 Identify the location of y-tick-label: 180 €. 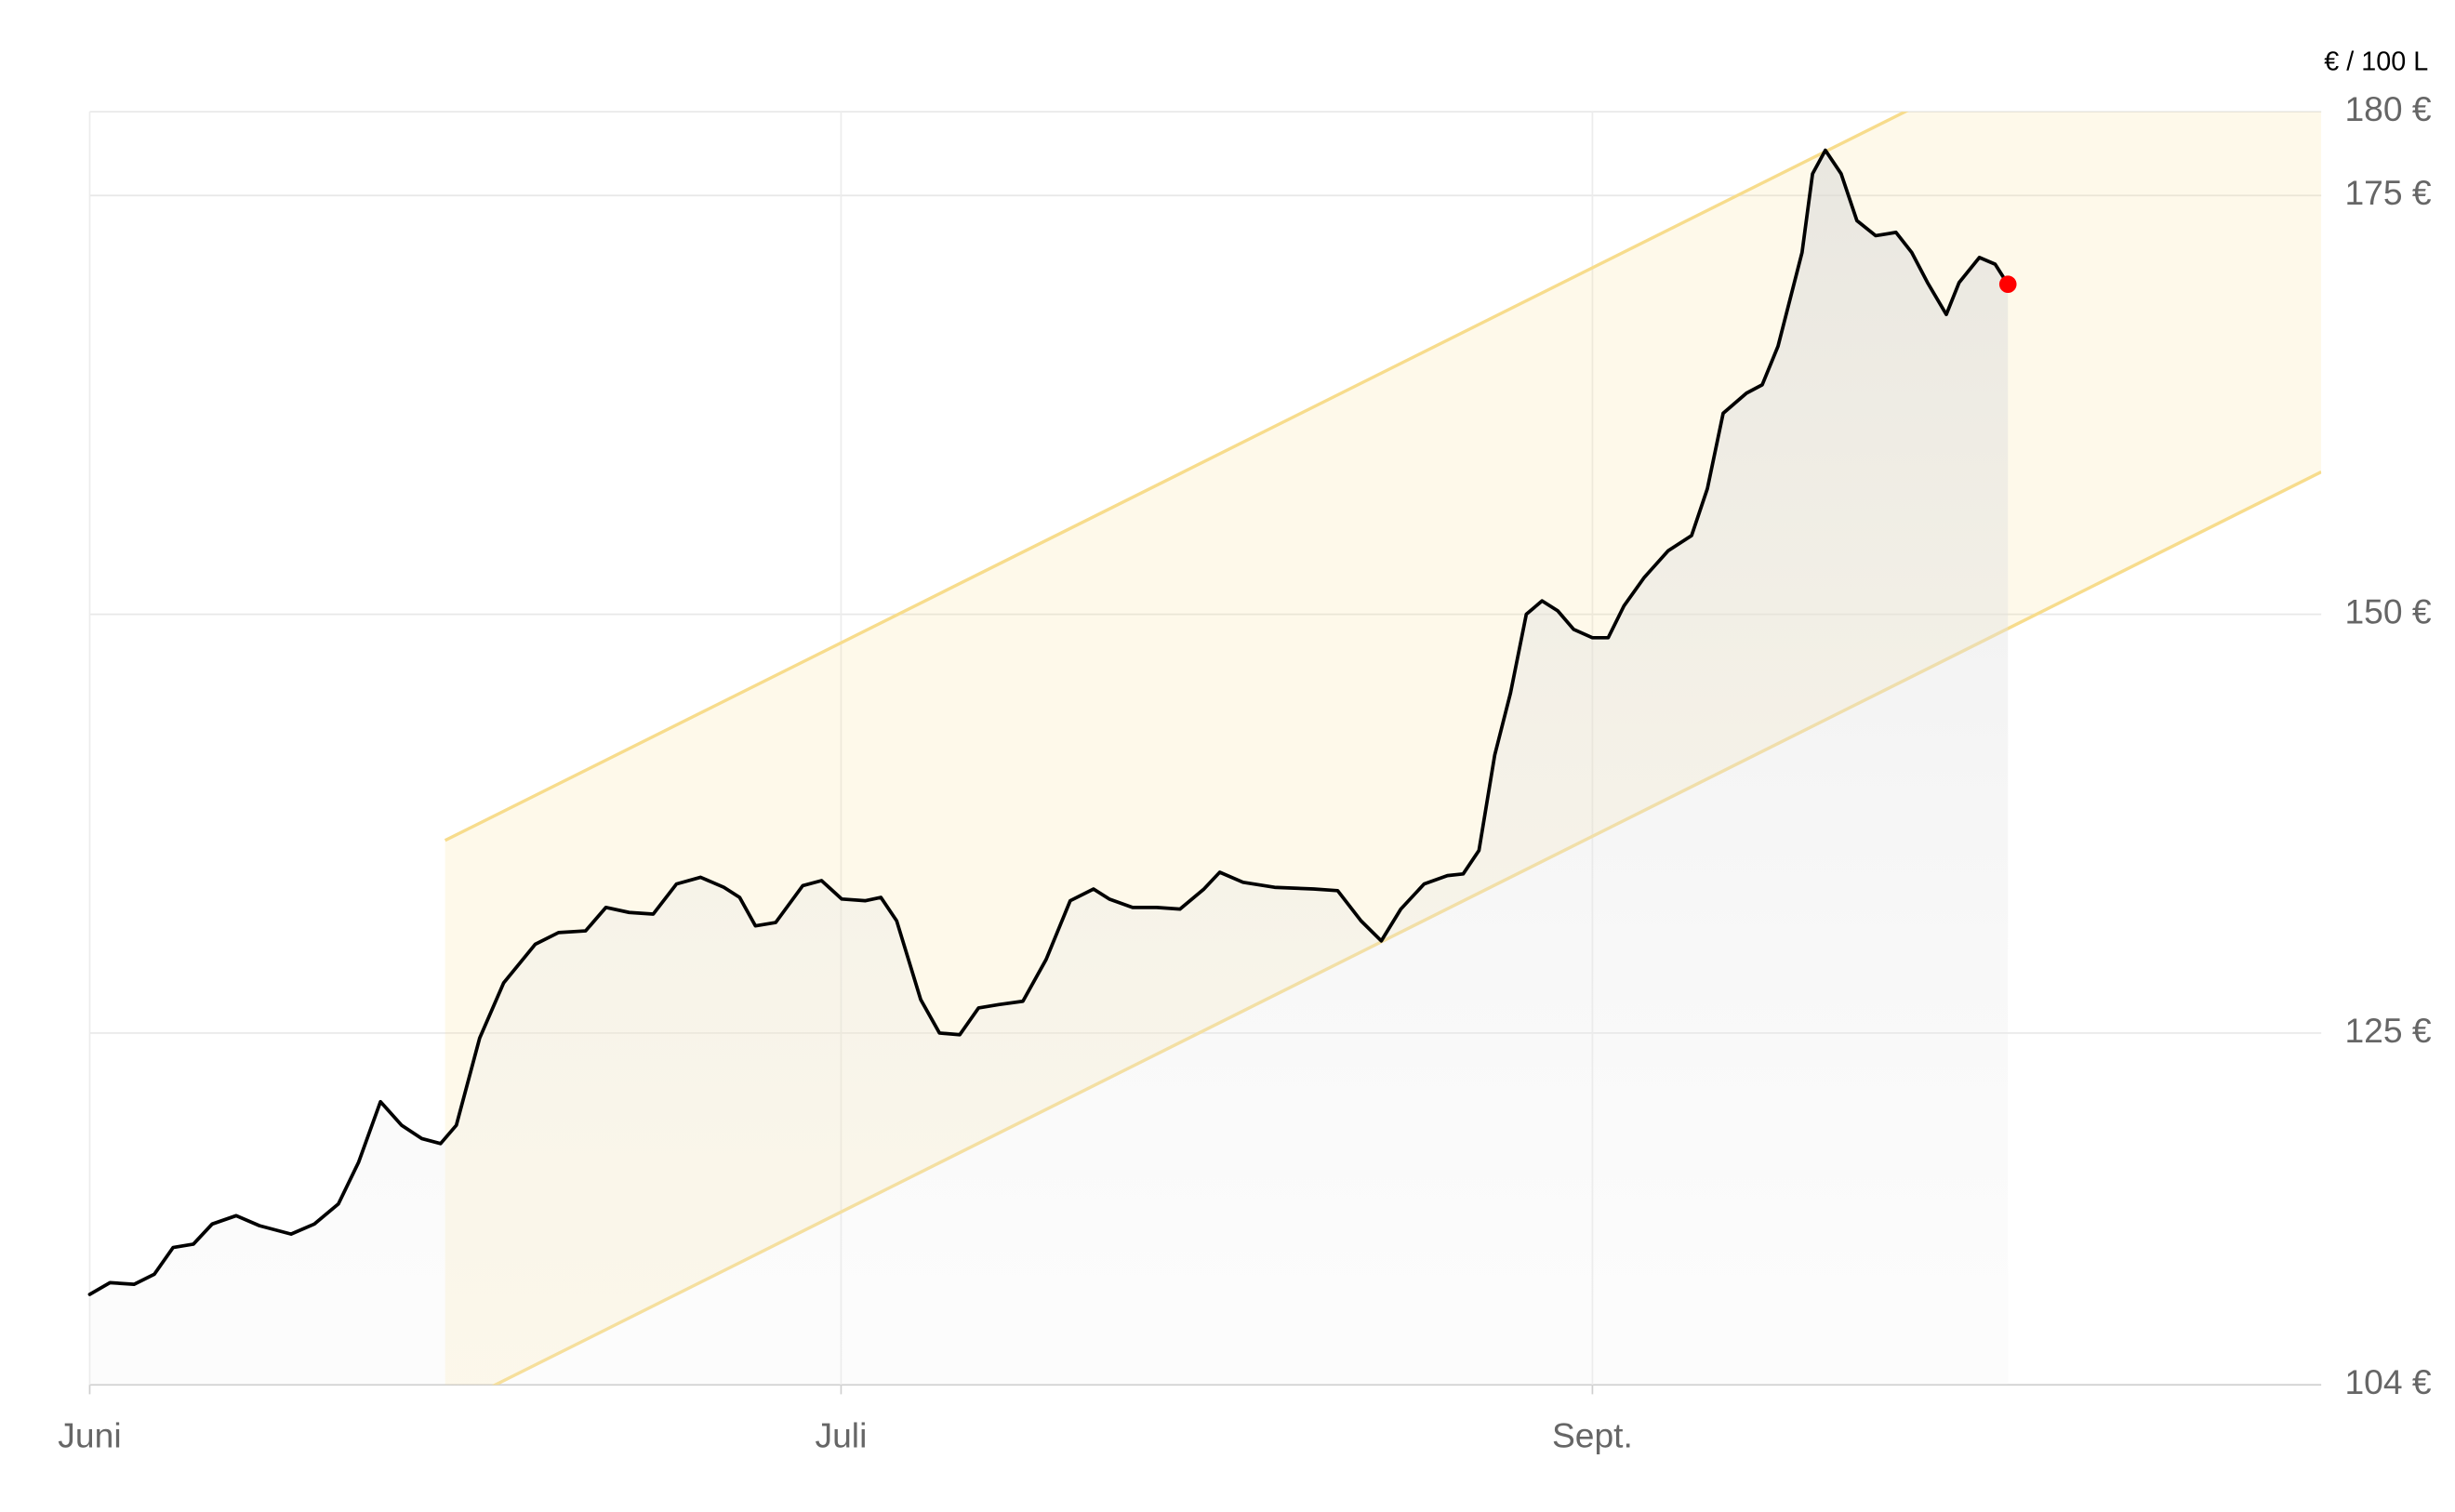
(2387, 108).